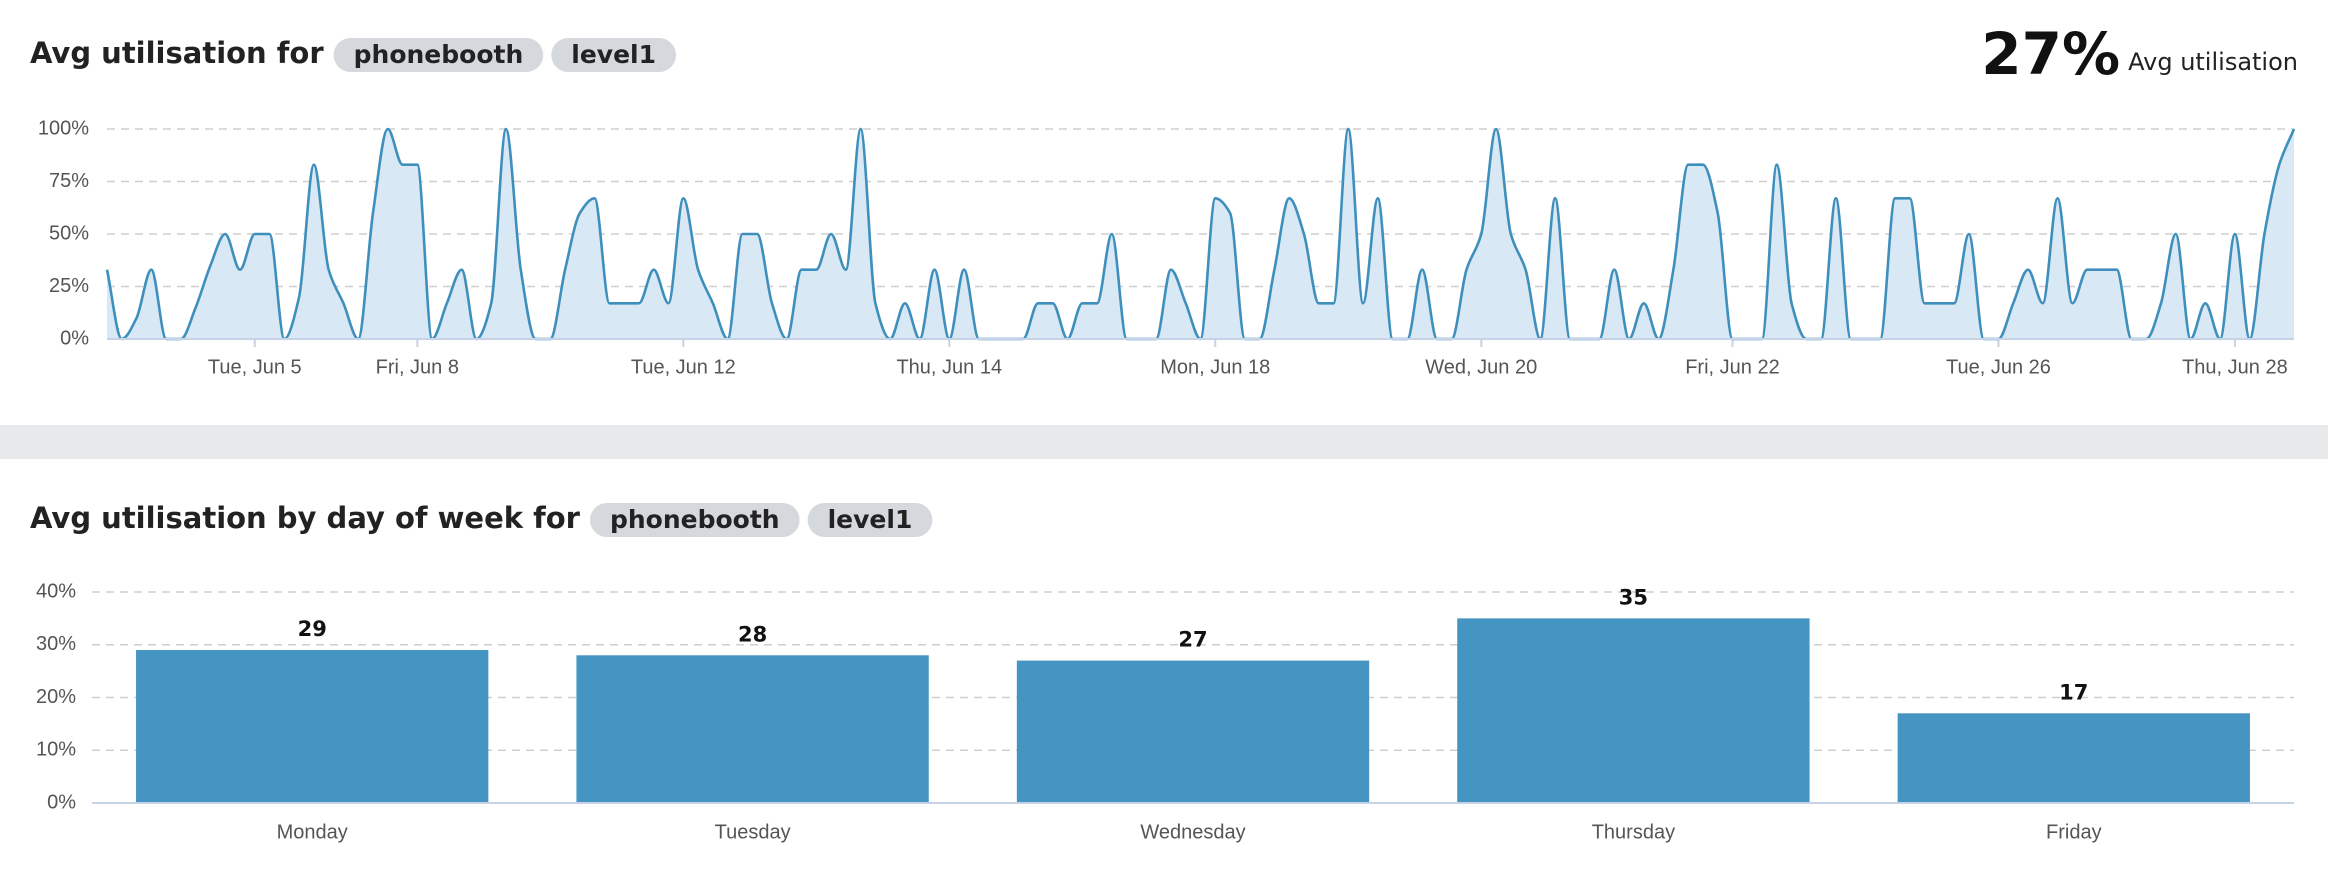 The height and width of the screenshot is (882, 2328). Describe the element at coordinates (1192, 832) in the screenshot. I see `x-tick-label: Wednesday` at that location.